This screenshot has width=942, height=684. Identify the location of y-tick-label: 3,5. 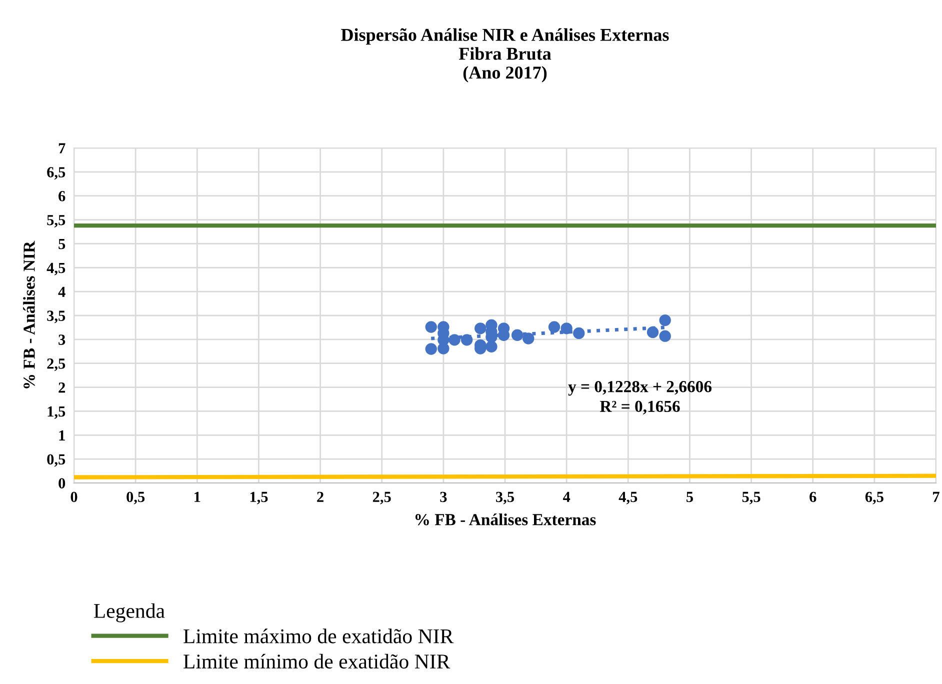
(56, 317).